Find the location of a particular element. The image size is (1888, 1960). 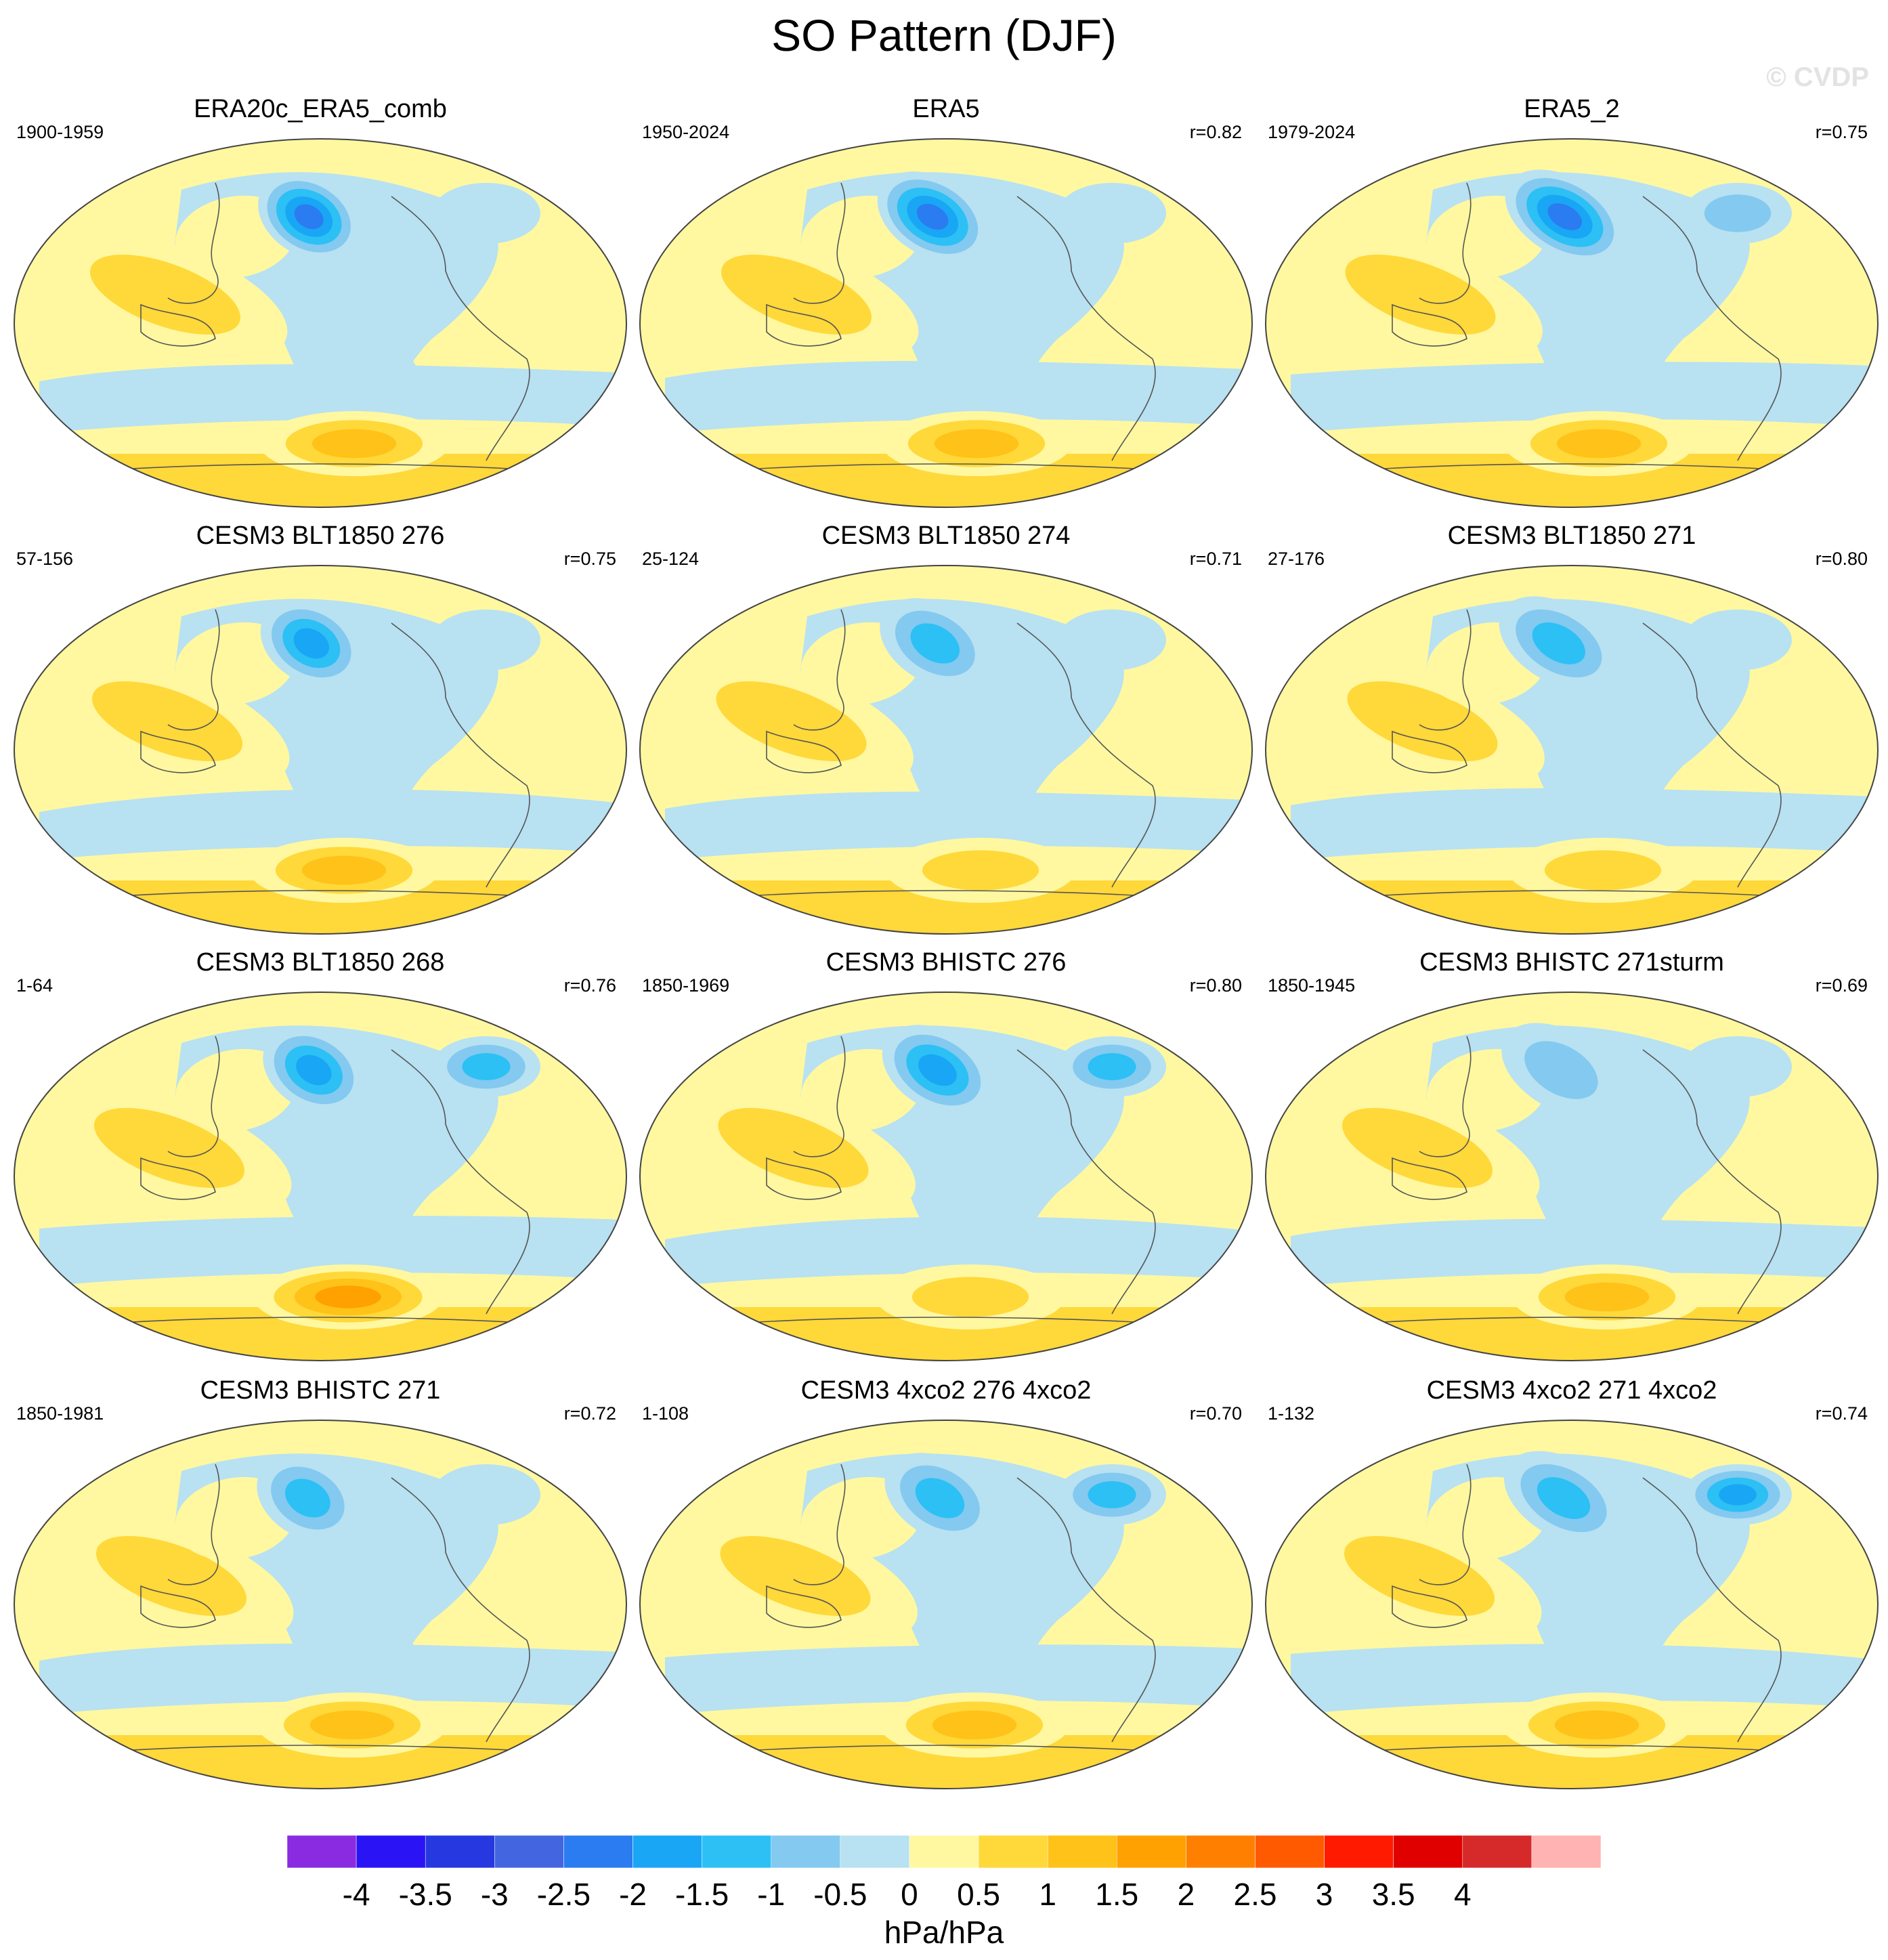

map-panel: ERA20c_ERA5_comb 1900-1959 is located at coordinates (320, 305).